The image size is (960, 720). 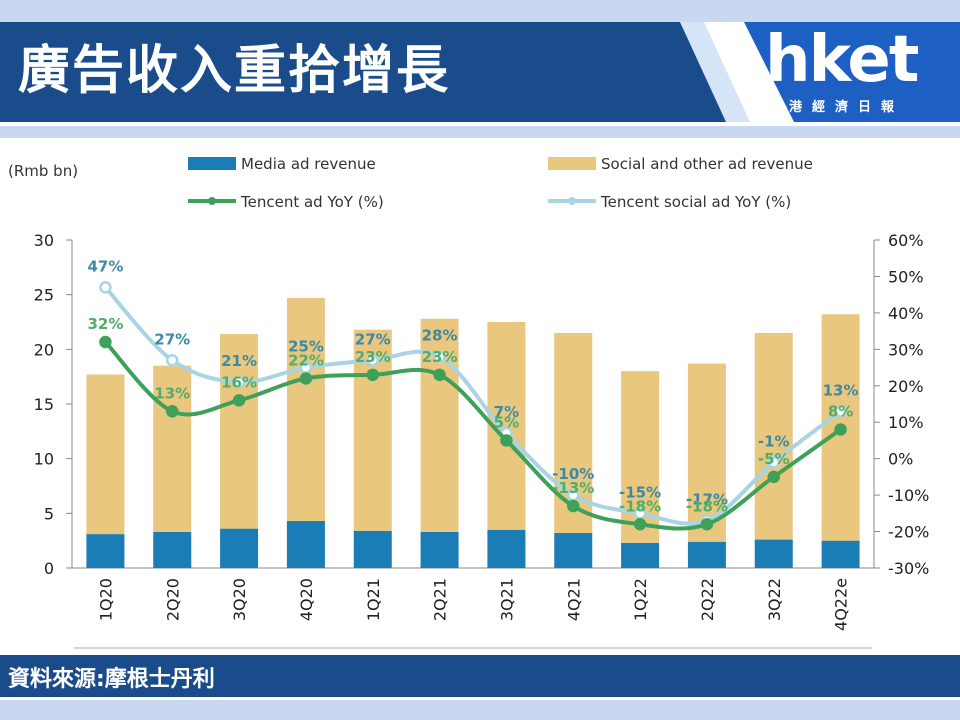 I want to click on social-yoy-data-label: 25%, so click(x=306, y=347).